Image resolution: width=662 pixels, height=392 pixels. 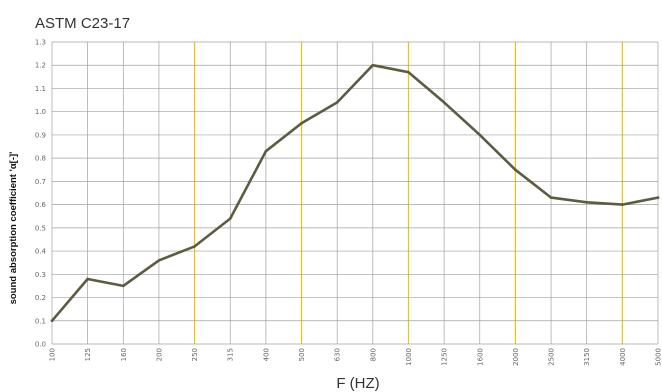 I want to click on x-tick-label: 5000, so click(x=658, y=357).